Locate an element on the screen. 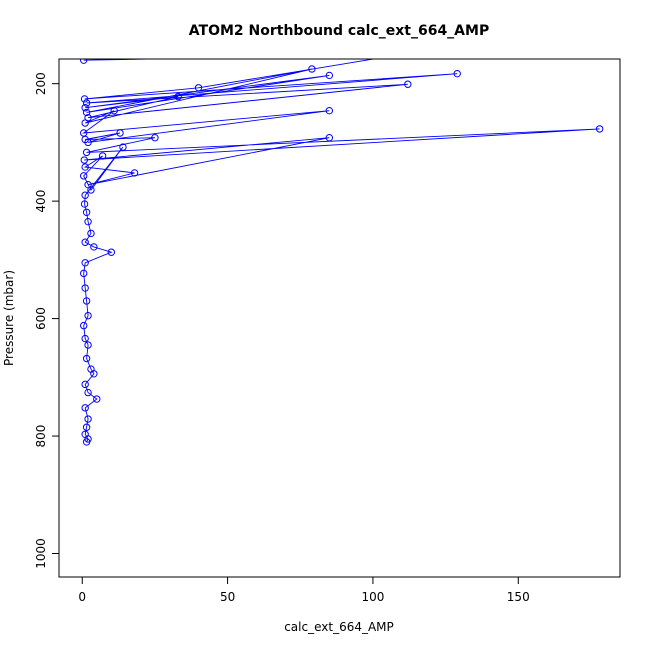  x-tick-label: 50 is located at coordinates (227, 597).